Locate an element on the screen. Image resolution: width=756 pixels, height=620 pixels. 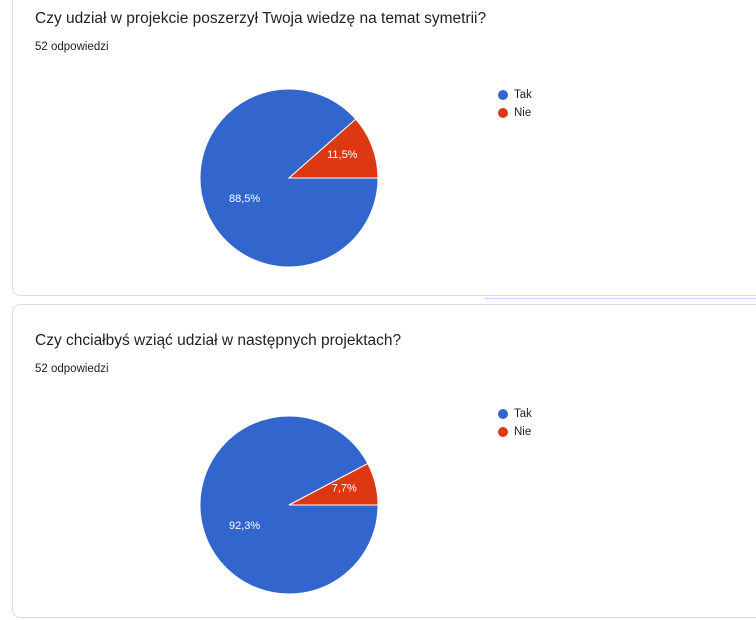
legend-2: Tak Nie is located at coordinates (515, 423).